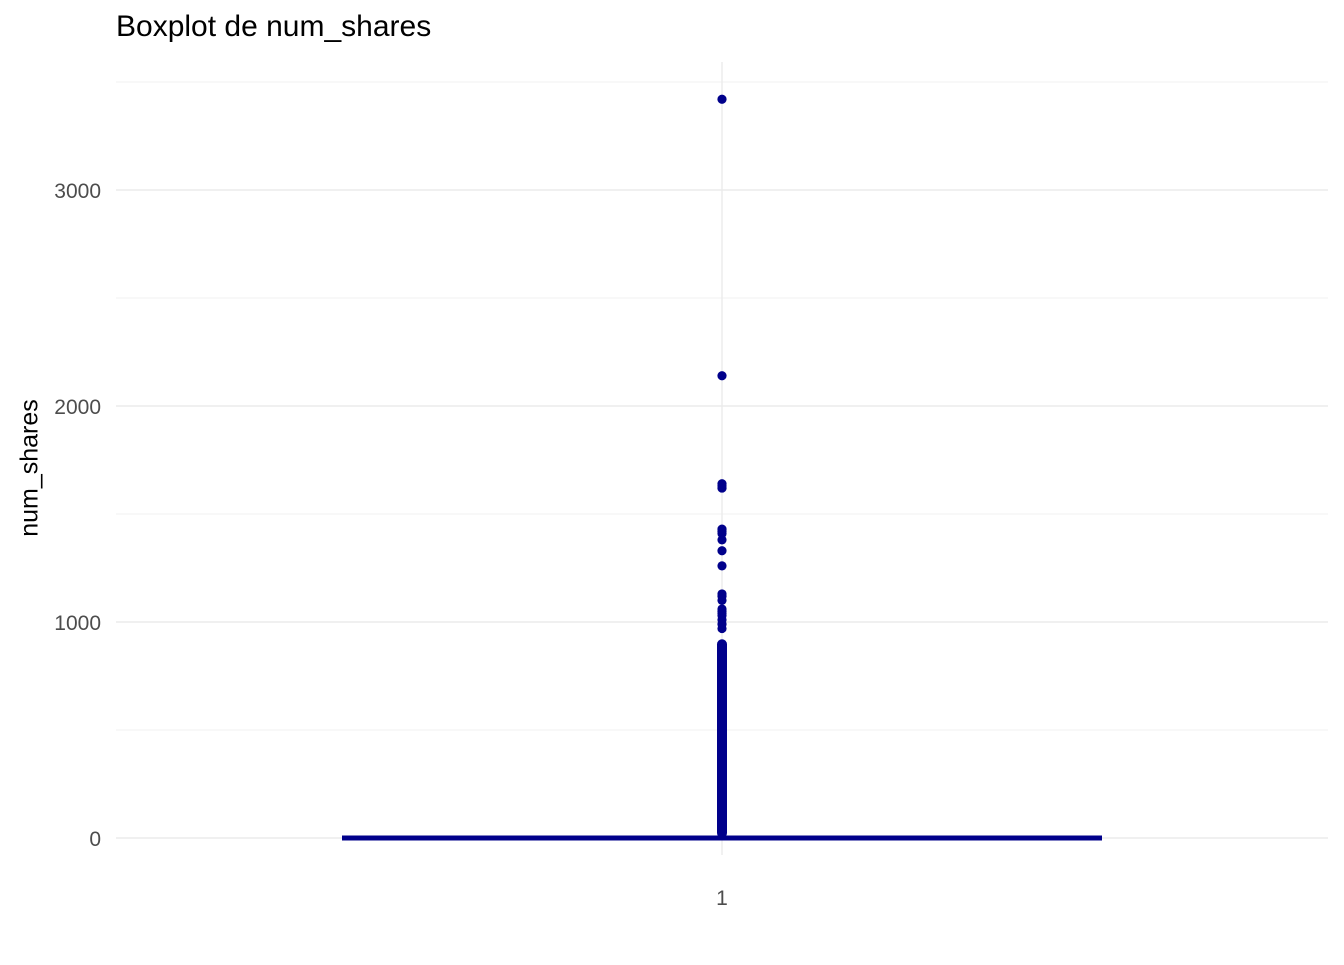  Describe the element at coordinates (722, 738) in the screenshot. I see `outlier-cluster` at that location.